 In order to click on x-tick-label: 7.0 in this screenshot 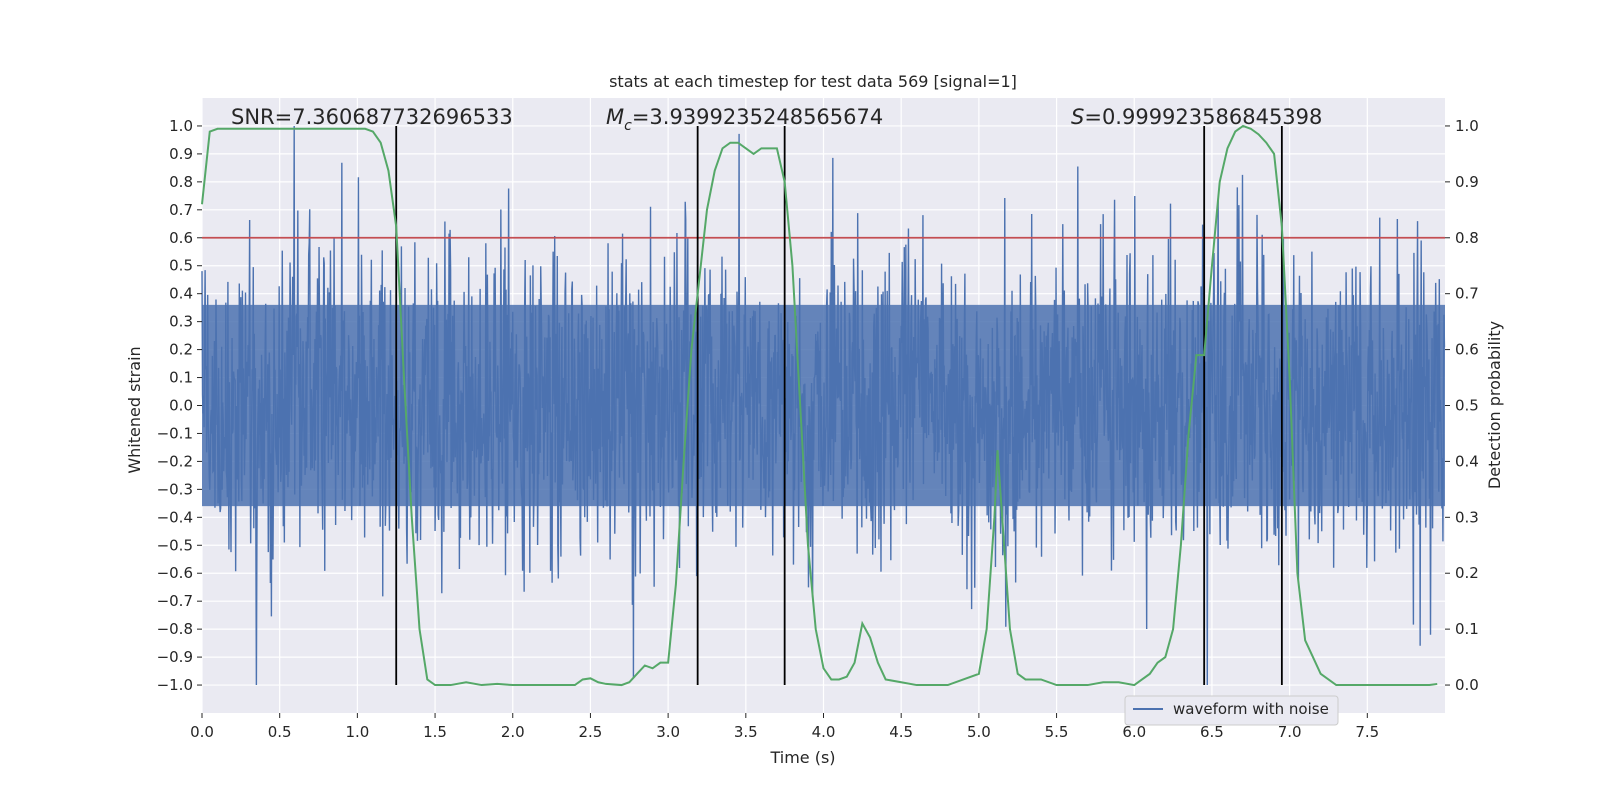, I will do `click(1290, 732)`.